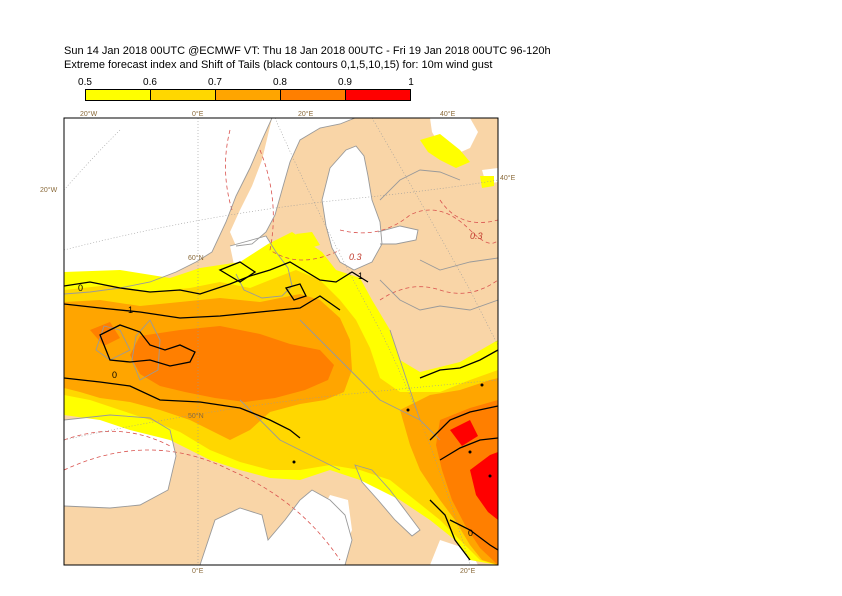 Image resolution: width=842 pixels, height=596 pixels. What do you see at coordinates (345, 82) in the screenshot?
I see `colorbar-label: 0.9` at bounding box center [345, 82].